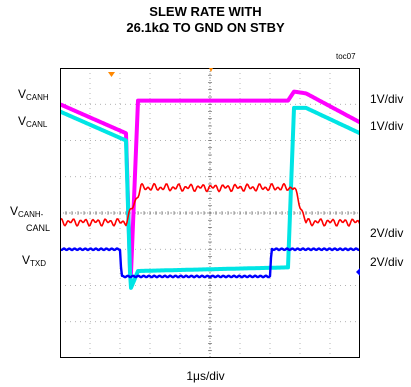  I want to click on trigger-position-marker, so click(111, 74).